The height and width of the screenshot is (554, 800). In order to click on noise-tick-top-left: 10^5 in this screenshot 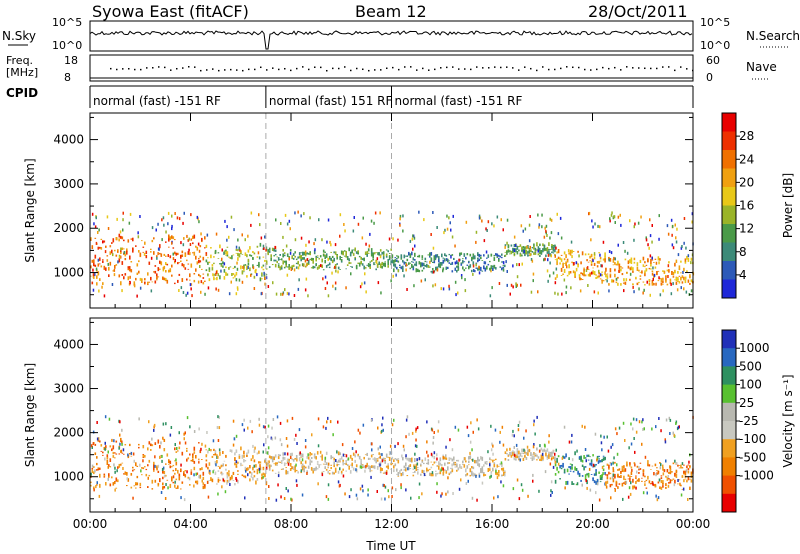, I will do `click(67, 22)`.